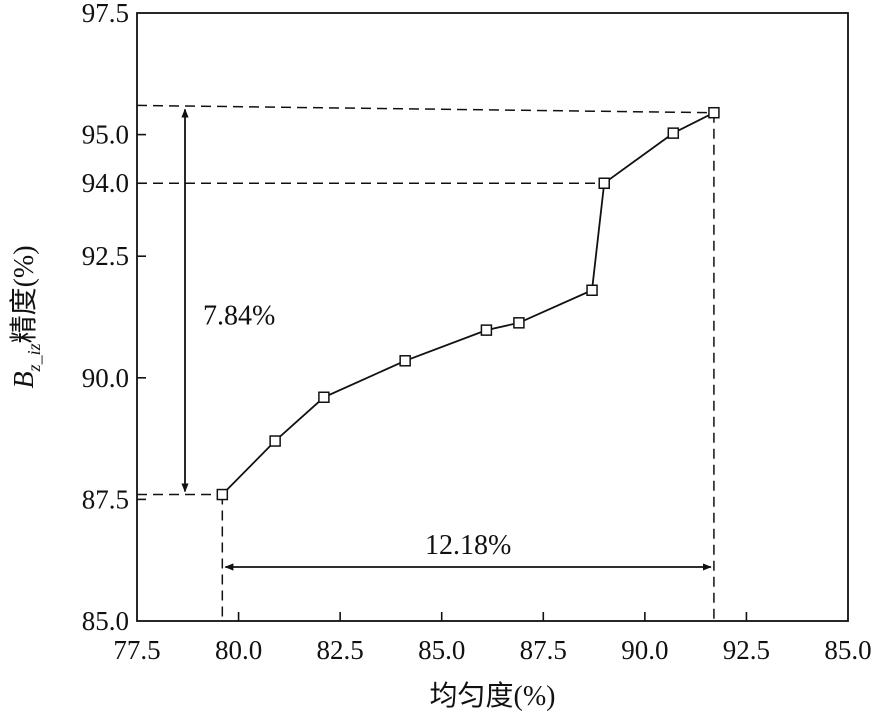 The image size is (880, 718). I want to click on y-tick-label: 94.0, so click(105, 183).